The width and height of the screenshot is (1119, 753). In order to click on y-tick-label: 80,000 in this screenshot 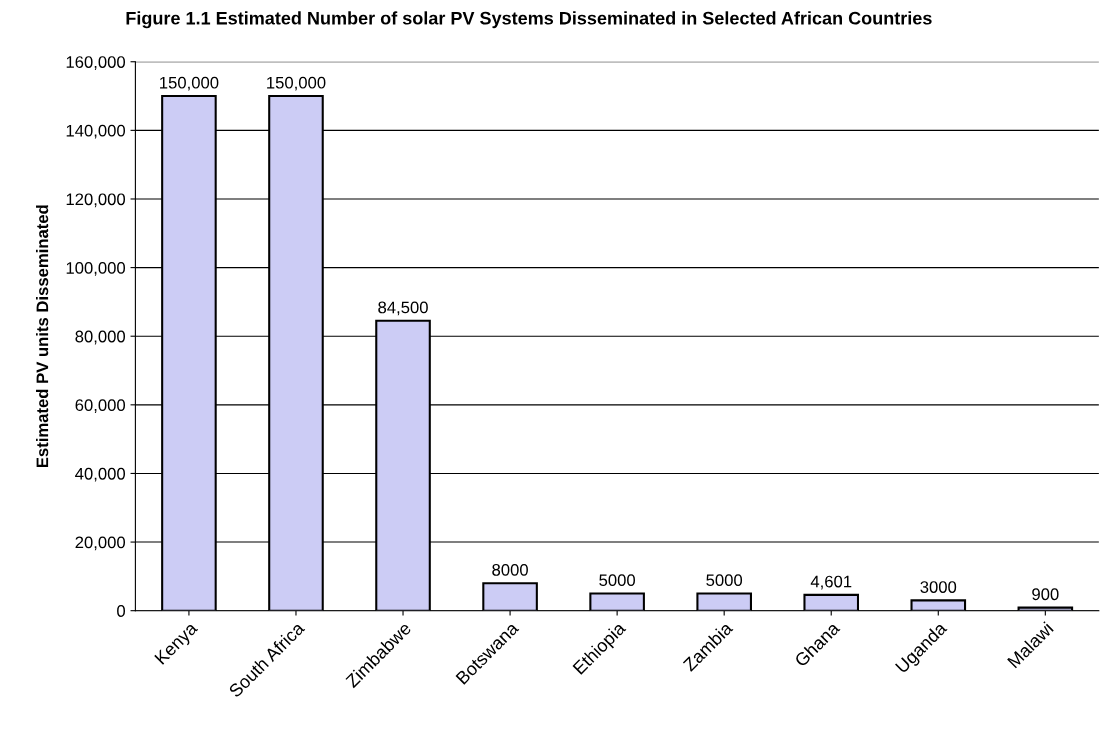, I will do `click(100, 337)`.